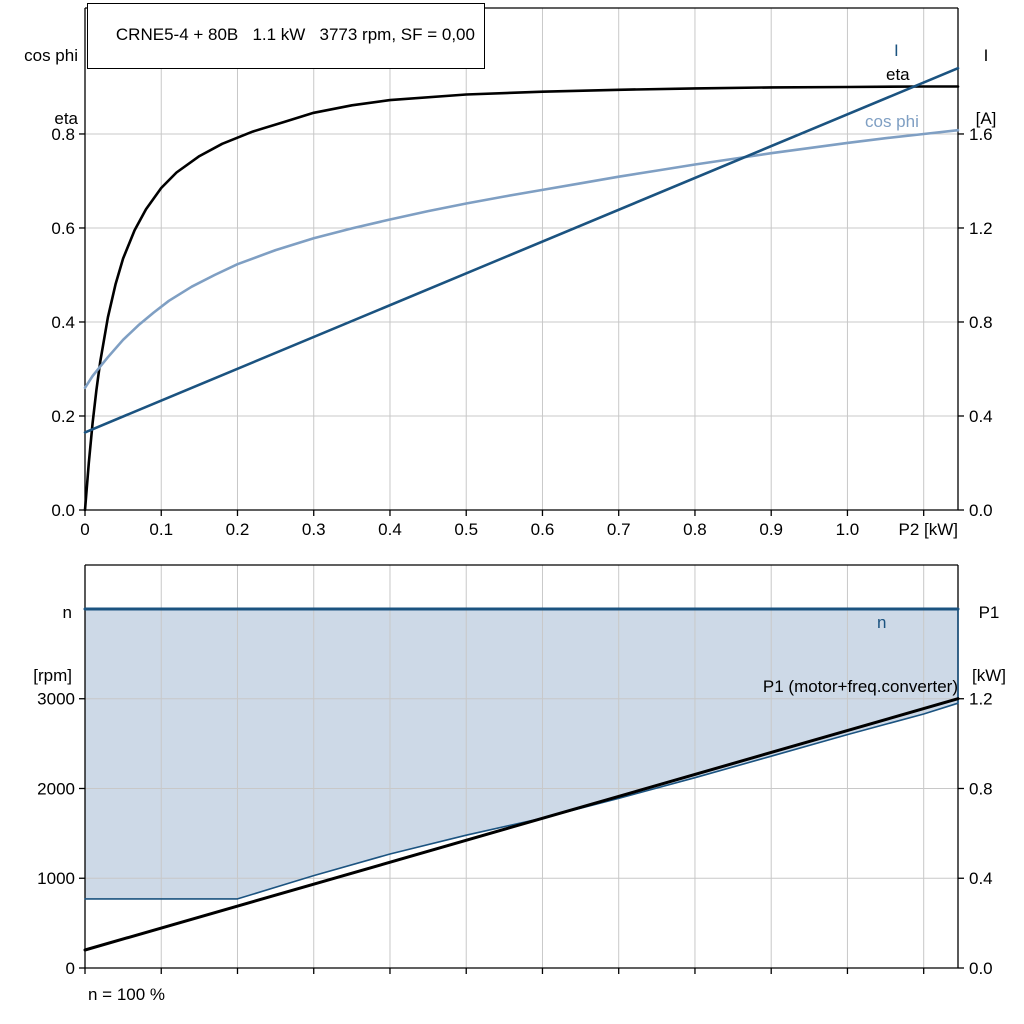 The width and height of the screenshot is (1024, 1024). I want to click on x-tick-label: 0.6, so click(543, 529).